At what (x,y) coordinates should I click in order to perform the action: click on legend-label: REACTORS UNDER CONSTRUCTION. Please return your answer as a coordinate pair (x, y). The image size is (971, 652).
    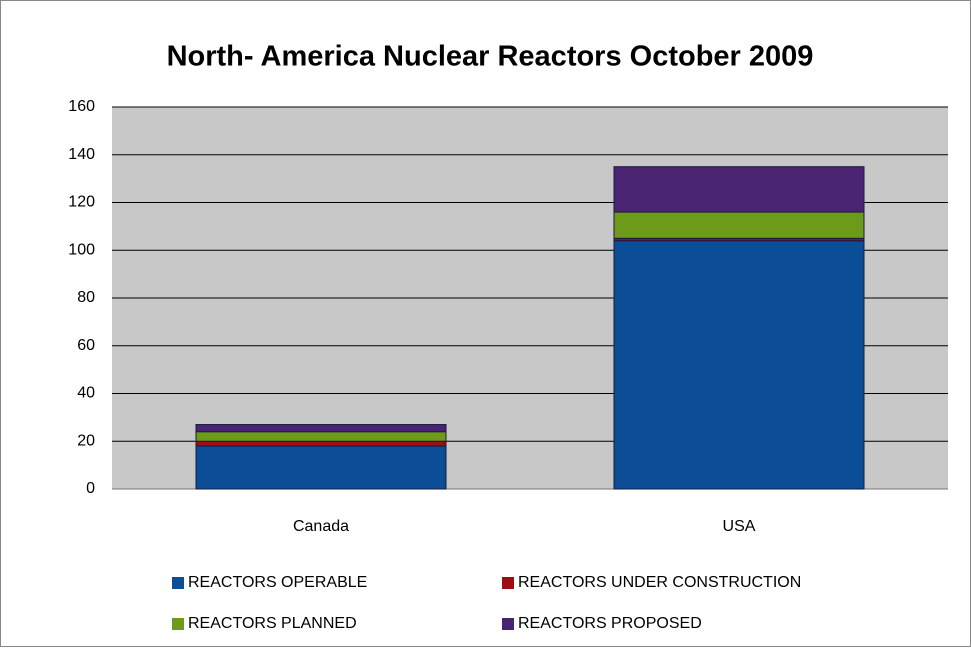
    Looking at the image, I should click on (659, 582).